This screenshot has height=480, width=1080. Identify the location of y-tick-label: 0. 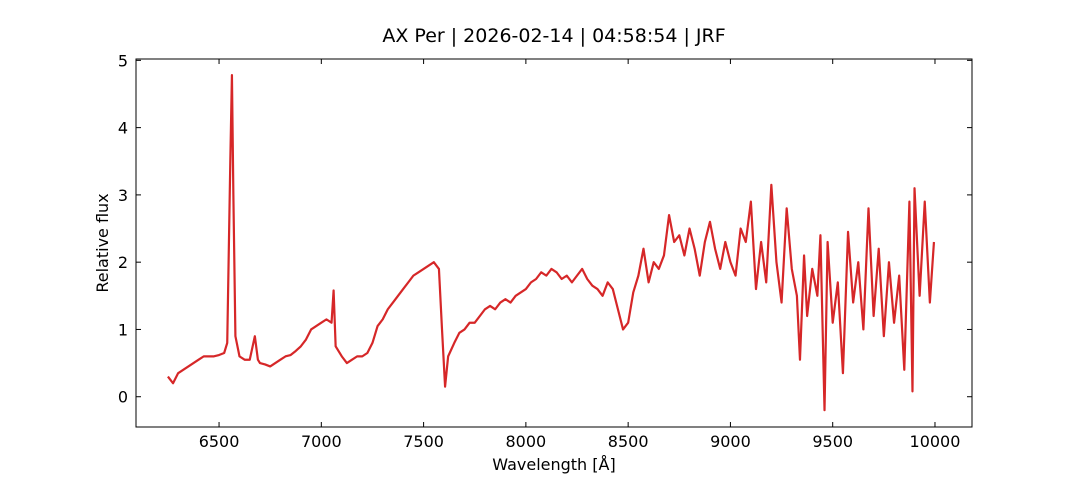
(123, 397).